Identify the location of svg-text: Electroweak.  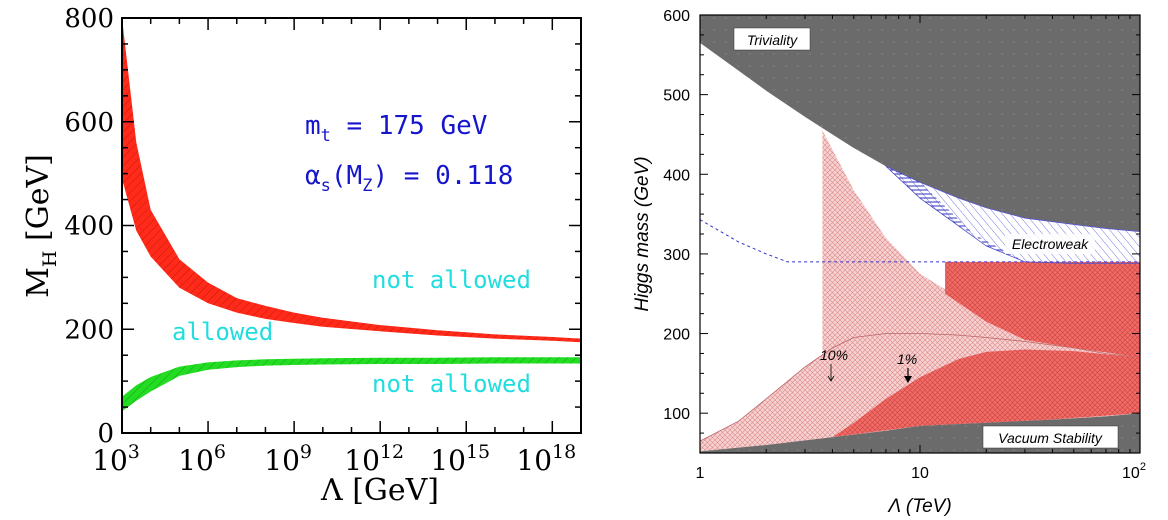
(1050, 244).